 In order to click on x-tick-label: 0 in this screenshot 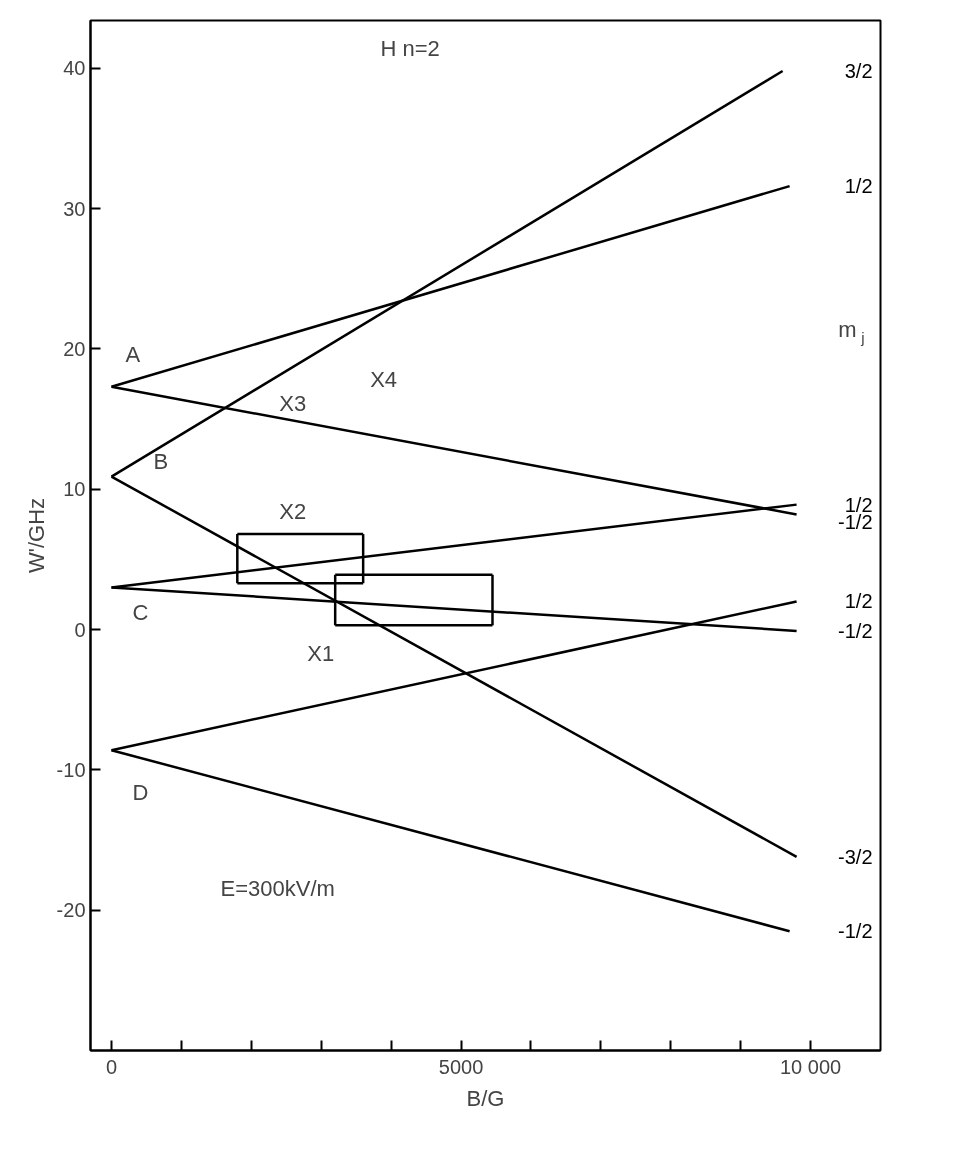, I will do `click(111, 1066)`.